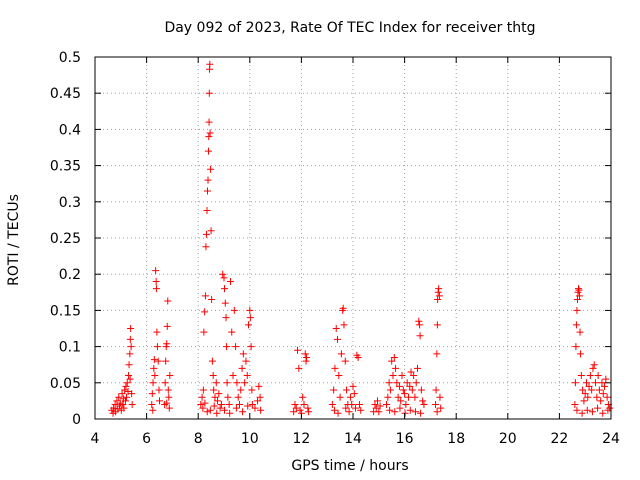 Image resolution: width=640 pixels, height=480 pixels. Describe the element at coordinates (456, 439) in the screenshot. I see `x-tick-label: 18` at that location.